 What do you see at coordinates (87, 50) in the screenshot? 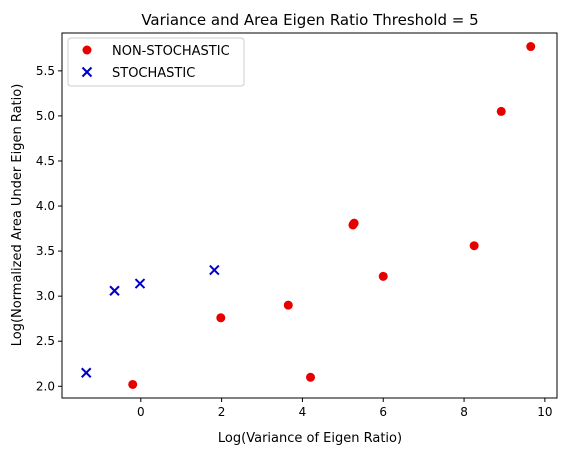
I see `legend-marker-non-stochastic` at bounding box center [87, 50].